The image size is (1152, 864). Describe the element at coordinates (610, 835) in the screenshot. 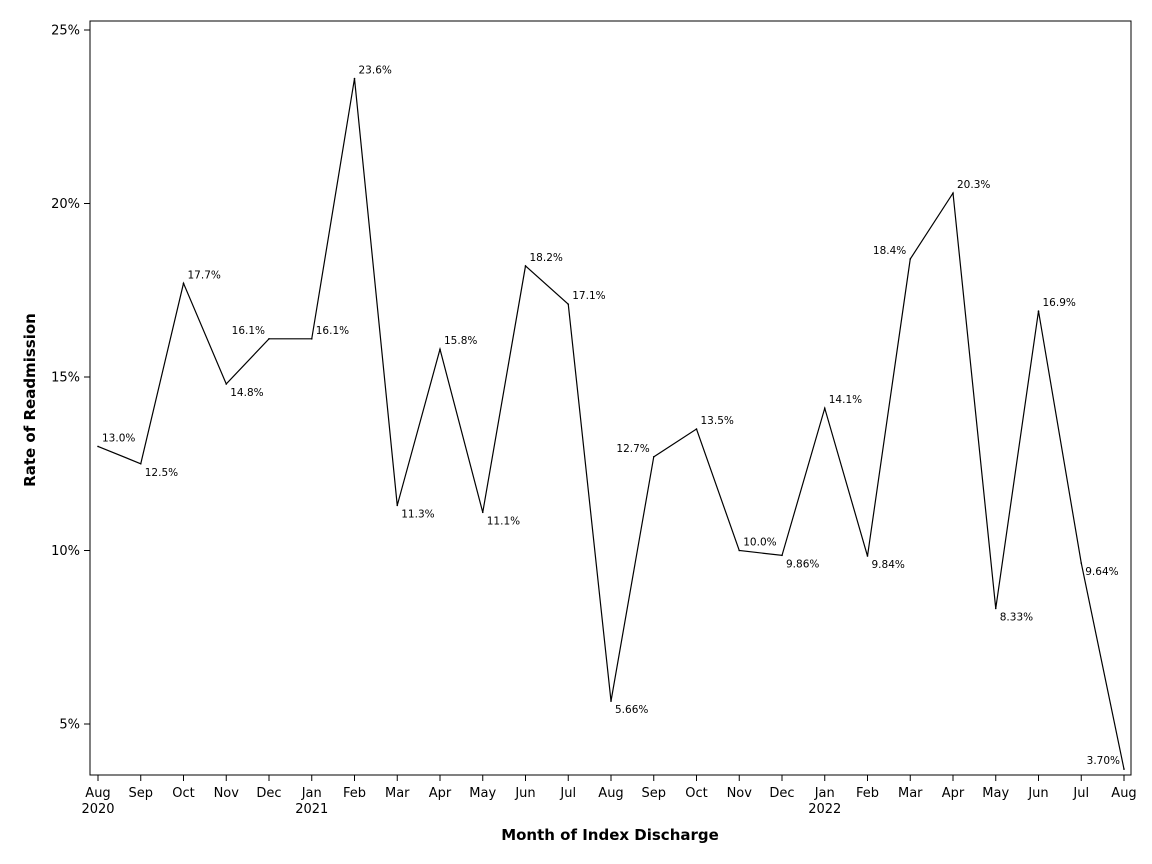

I see `x-axis-title: Month of Index Discharge` at that location.